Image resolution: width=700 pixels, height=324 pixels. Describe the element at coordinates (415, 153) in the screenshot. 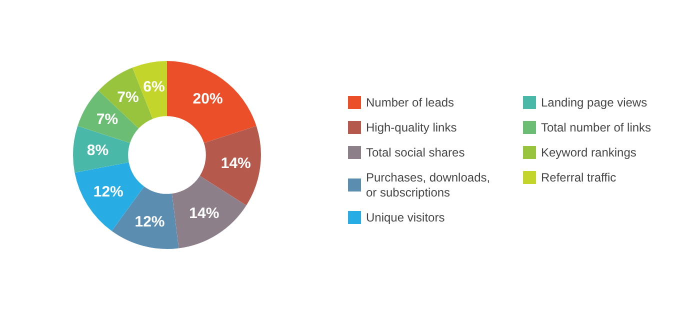

I see `legend-label: Total social shares` at that location.